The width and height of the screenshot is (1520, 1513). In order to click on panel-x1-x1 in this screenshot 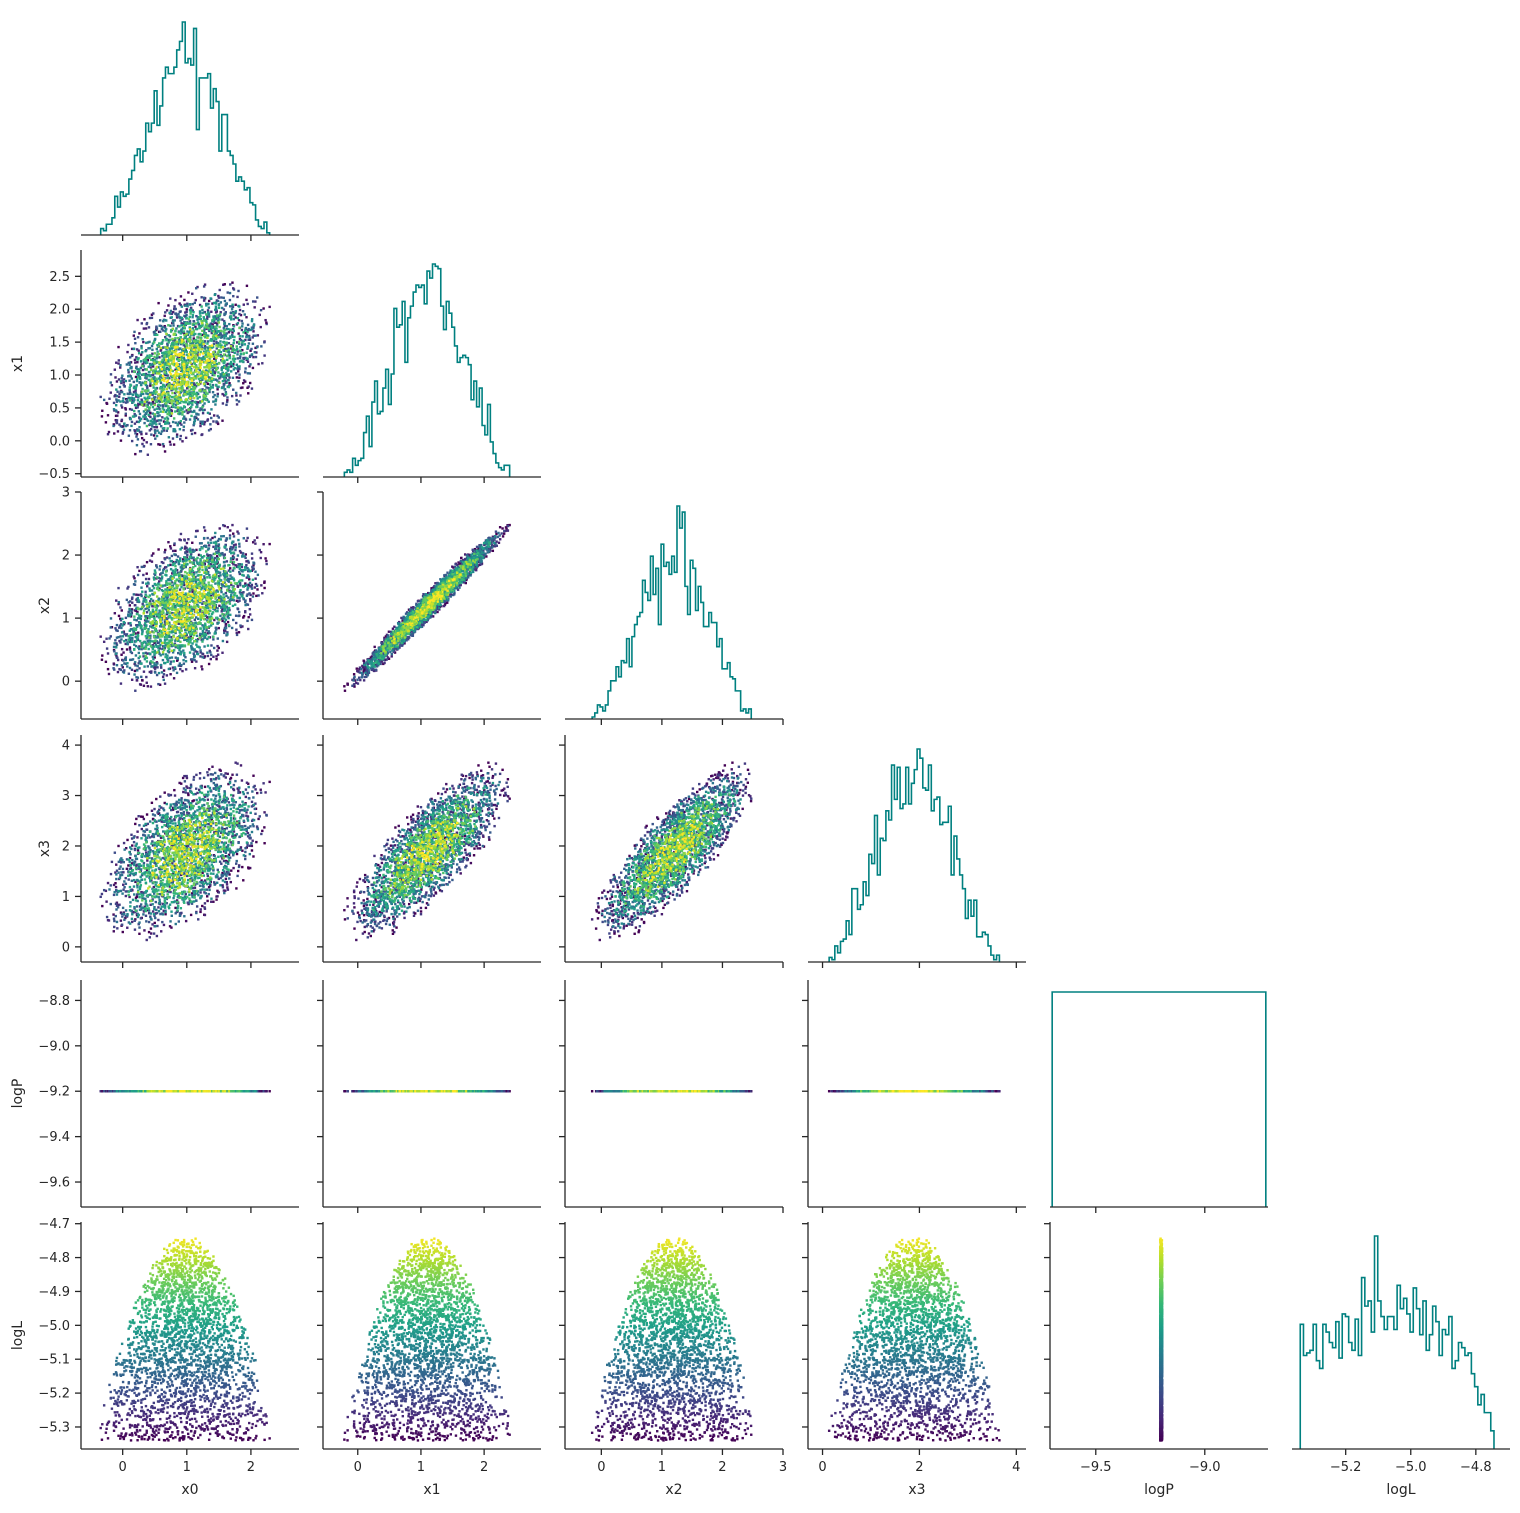, I will do `click(432, 373)`.